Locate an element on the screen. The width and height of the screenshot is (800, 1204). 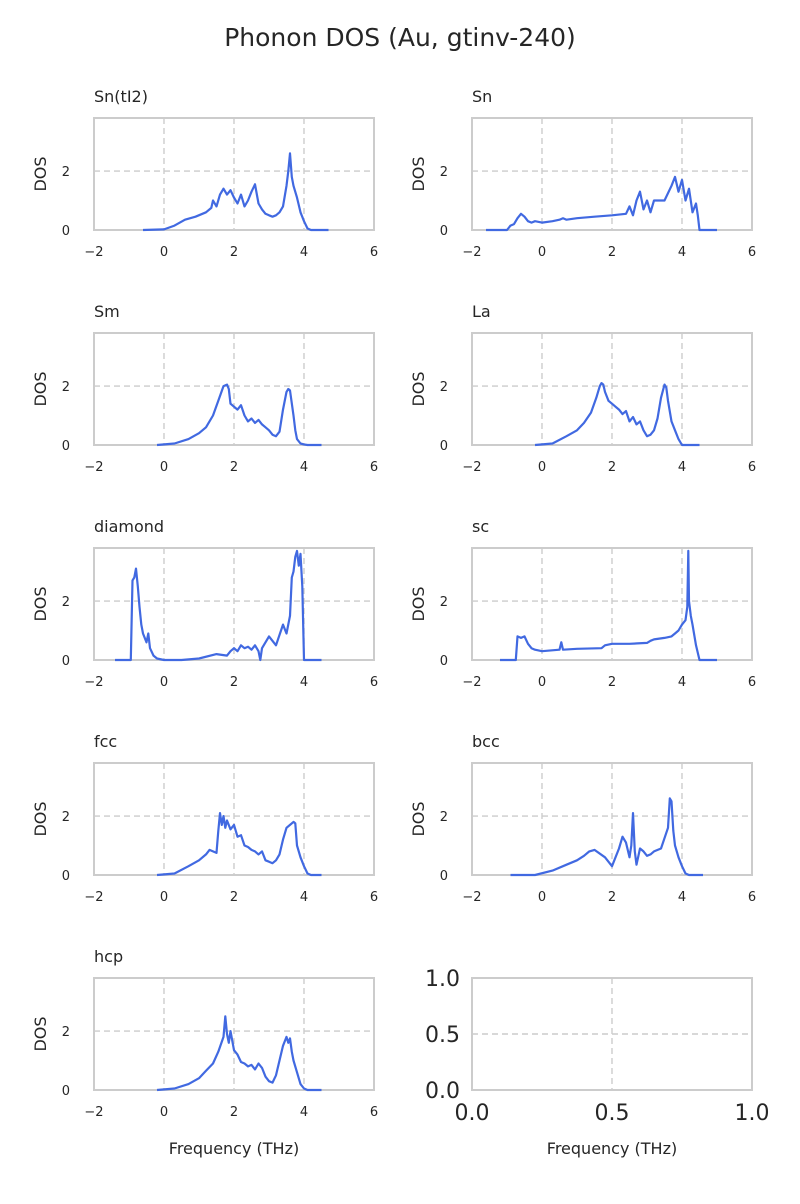
x-tick-label: 1.0 is located at coordinates (752, 1113).